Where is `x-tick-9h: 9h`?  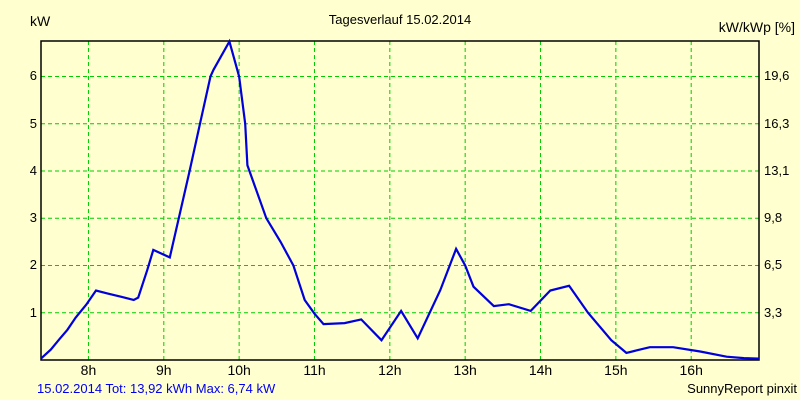
x-tick-9h: 9h is located at coordinates (164, 370).